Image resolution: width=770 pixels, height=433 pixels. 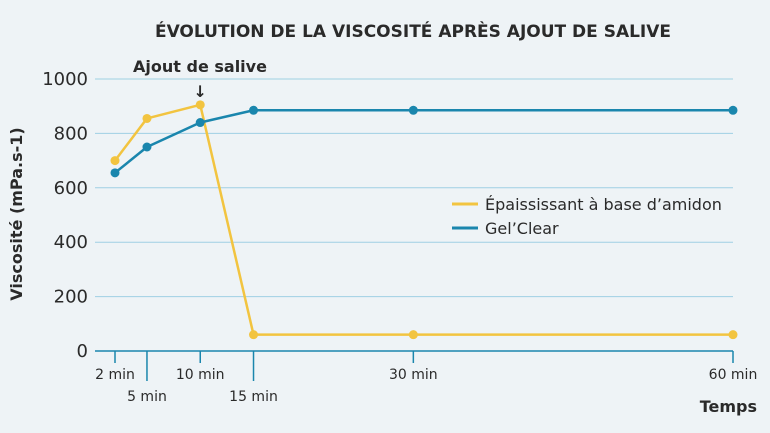 I want to click on y-tick-label: 0, so click(x=82, y=351).